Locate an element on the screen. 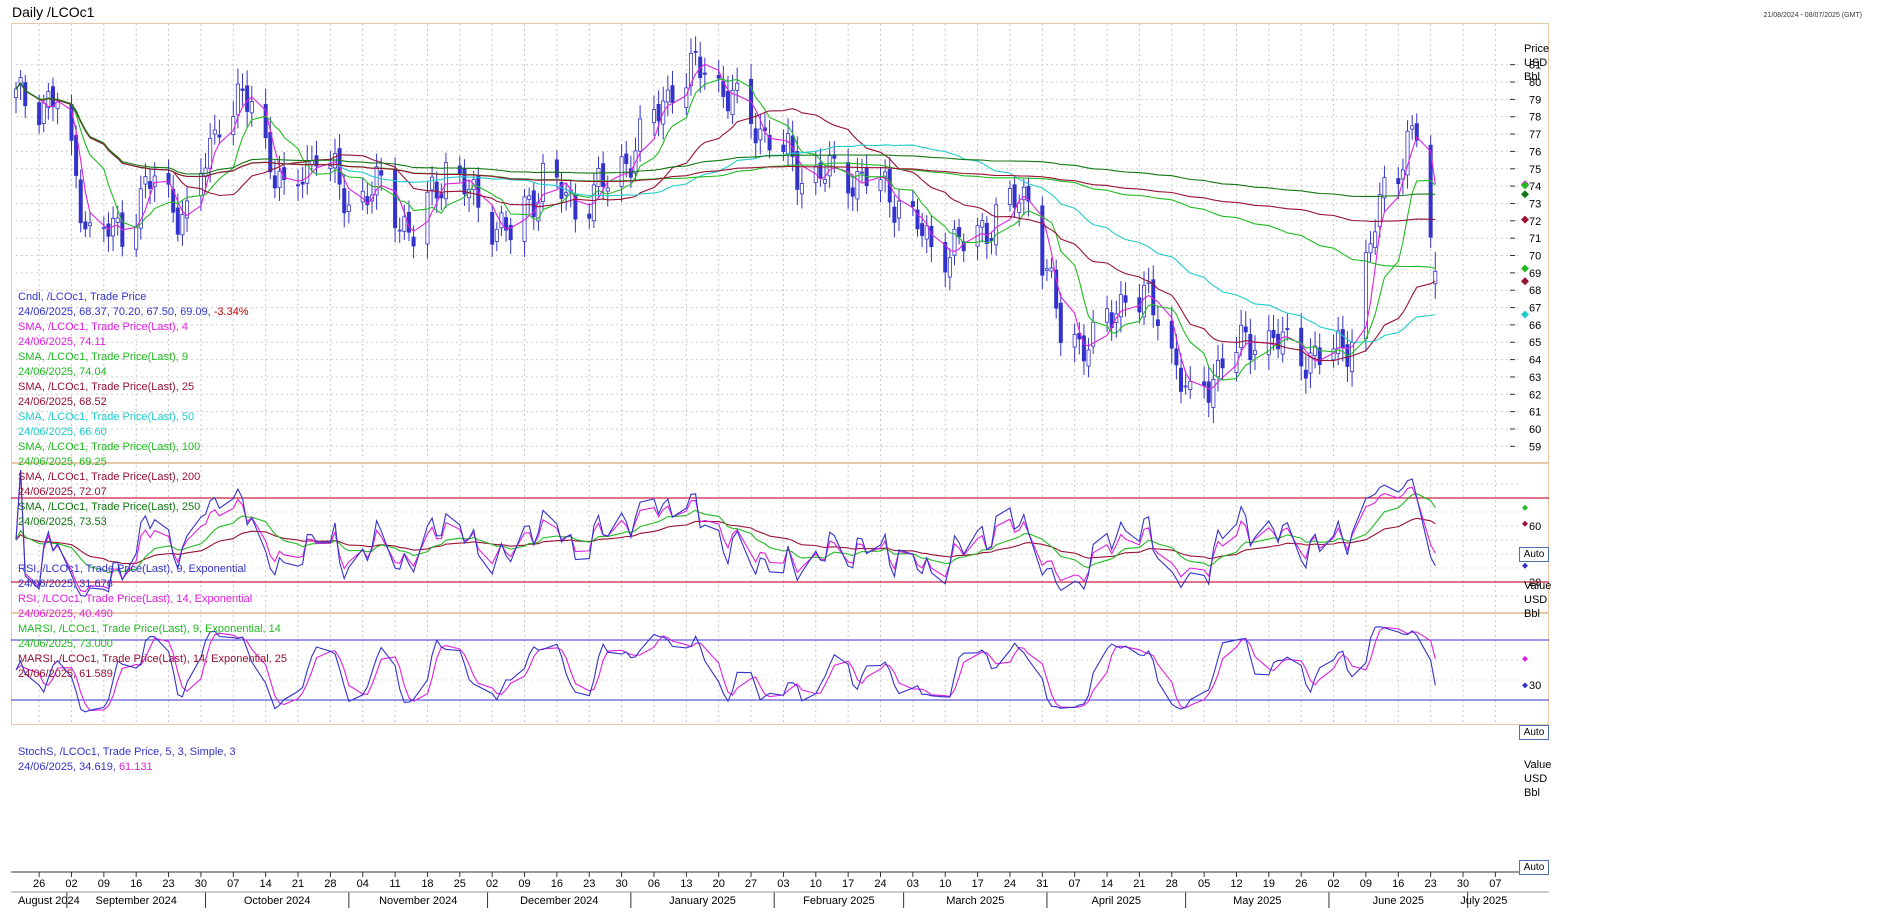  legend-value: 24/06/2025, 73.53 is located at coordinates (62, 522).